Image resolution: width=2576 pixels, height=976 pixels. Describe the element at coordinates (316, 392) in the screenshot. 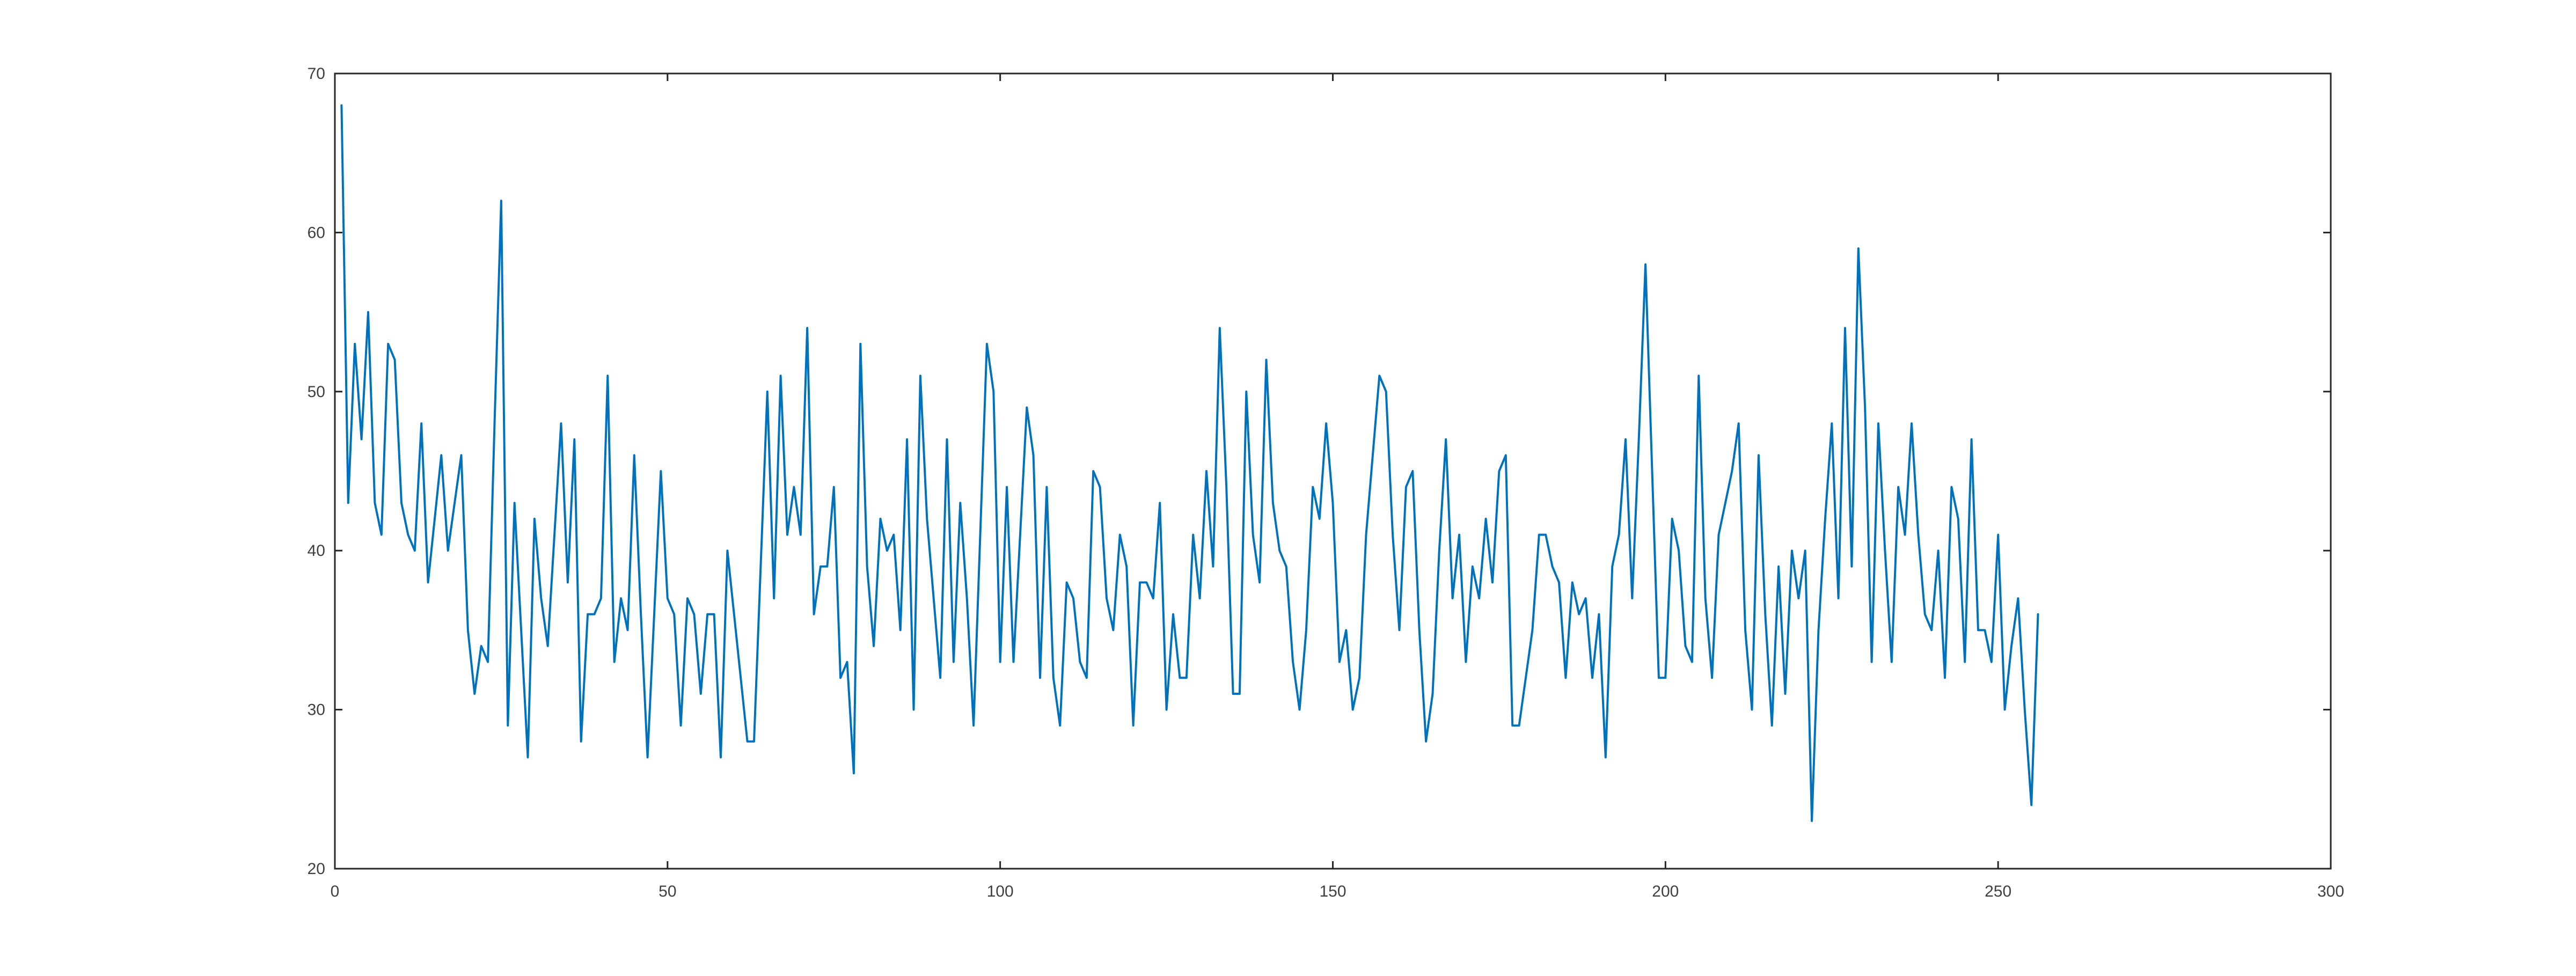

I see `y-tick-label: 50` at that location.